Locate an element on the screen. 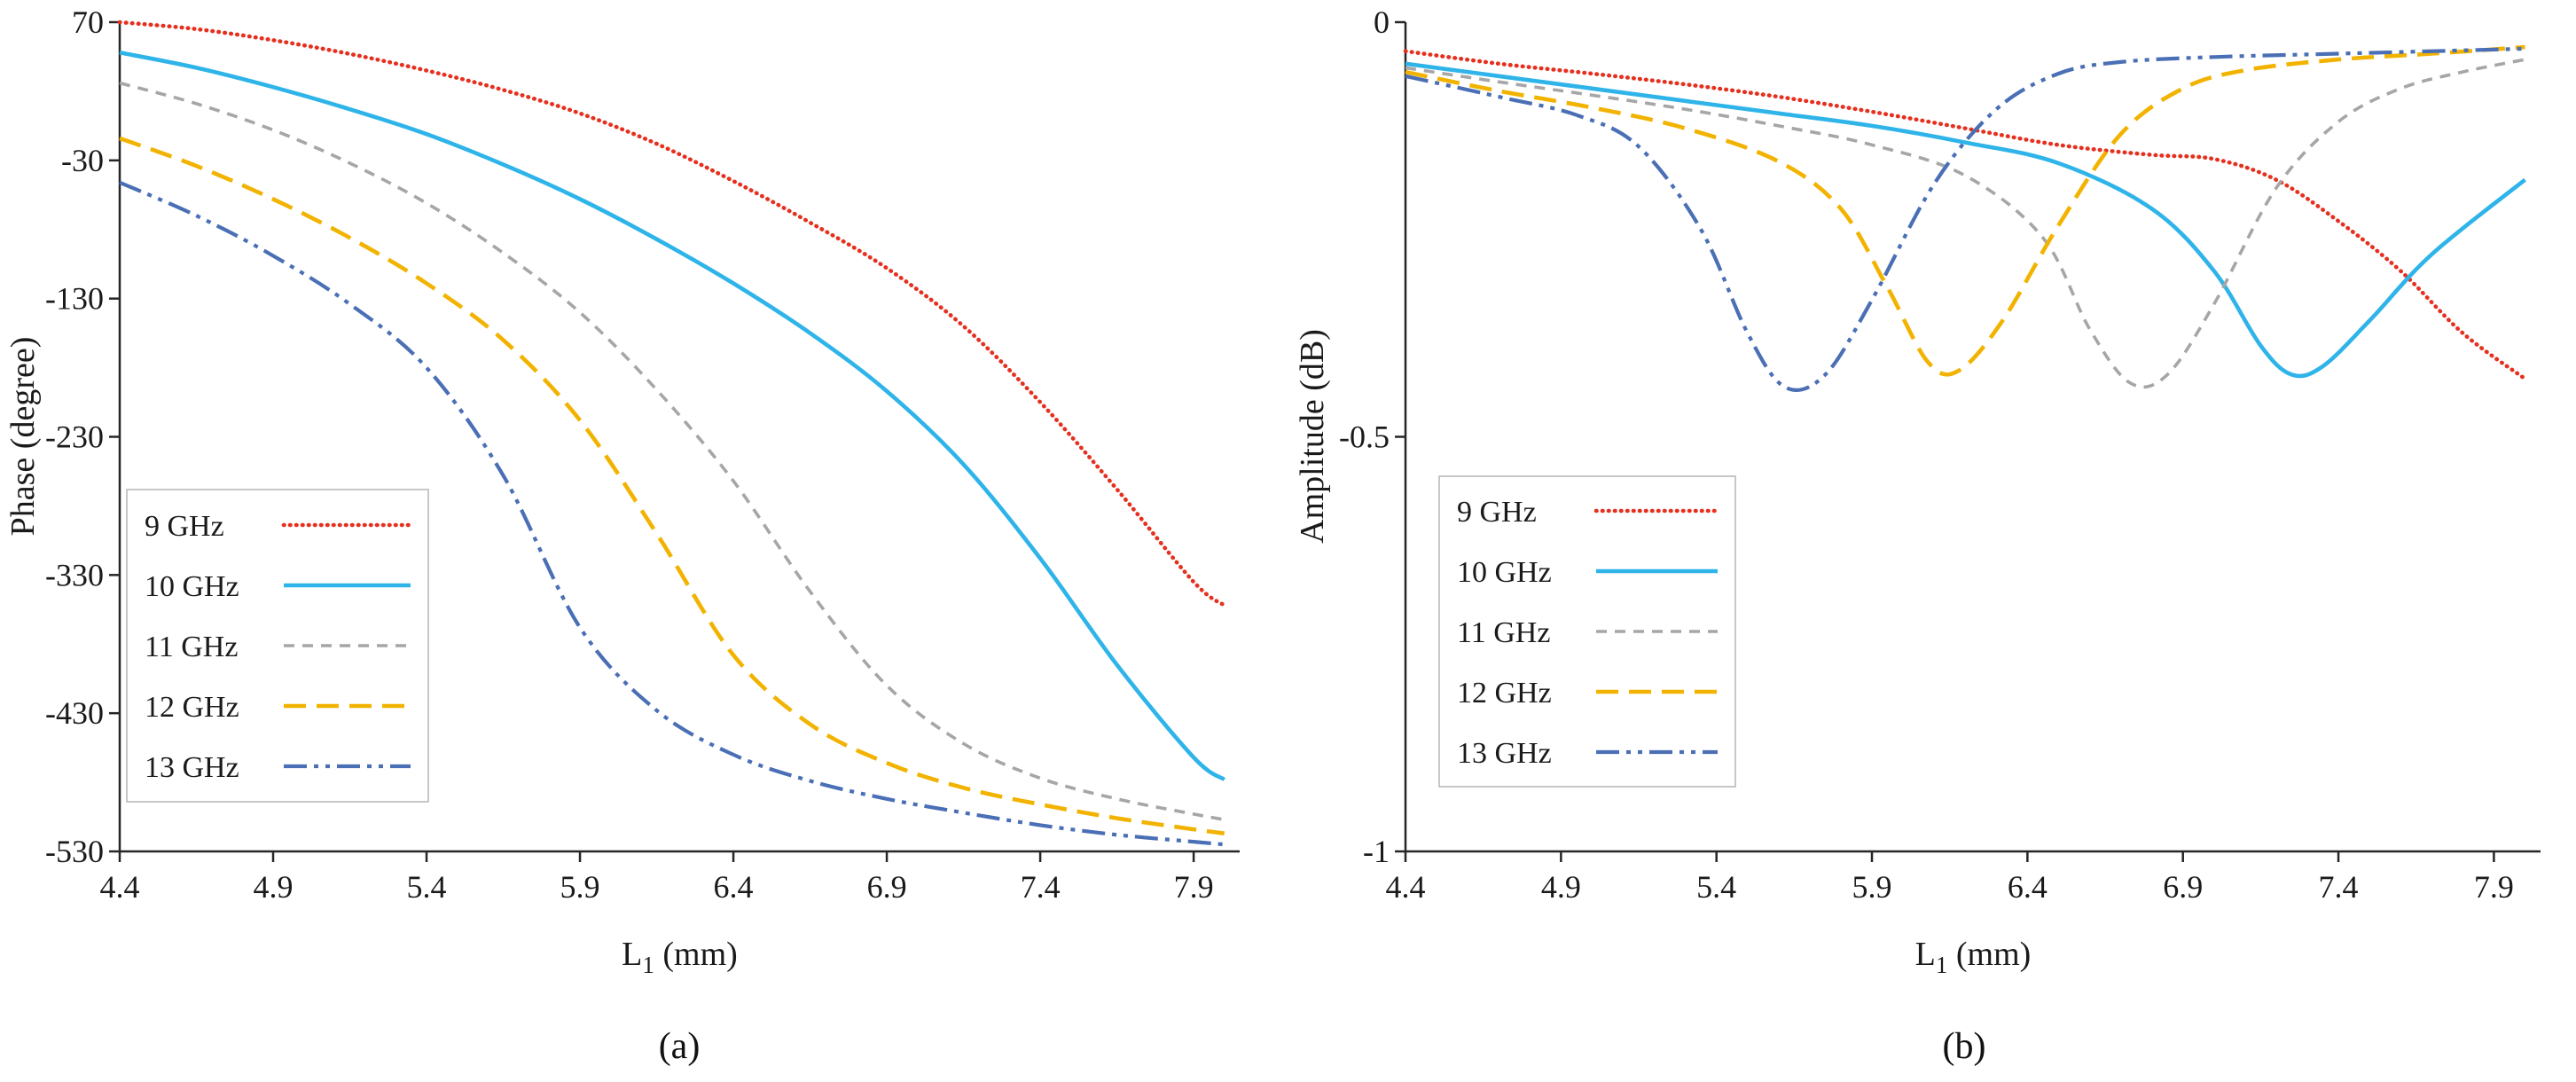 The width and height of the screenshot is (2576, 1082). series-9-ghz is located at coordinates (1965, 215).